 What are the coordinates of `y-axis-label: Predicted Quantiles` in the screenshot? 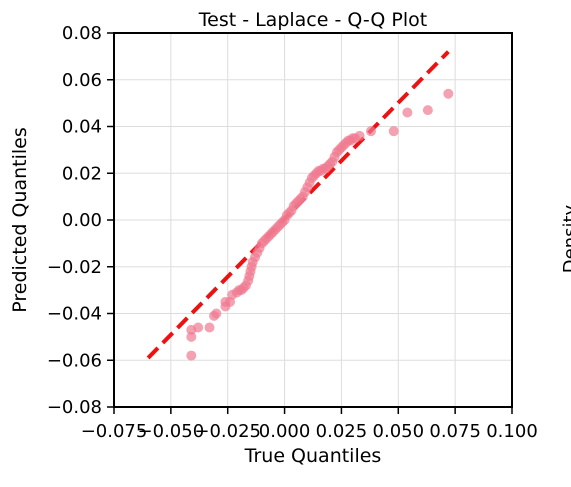 It's located at (20, 220).